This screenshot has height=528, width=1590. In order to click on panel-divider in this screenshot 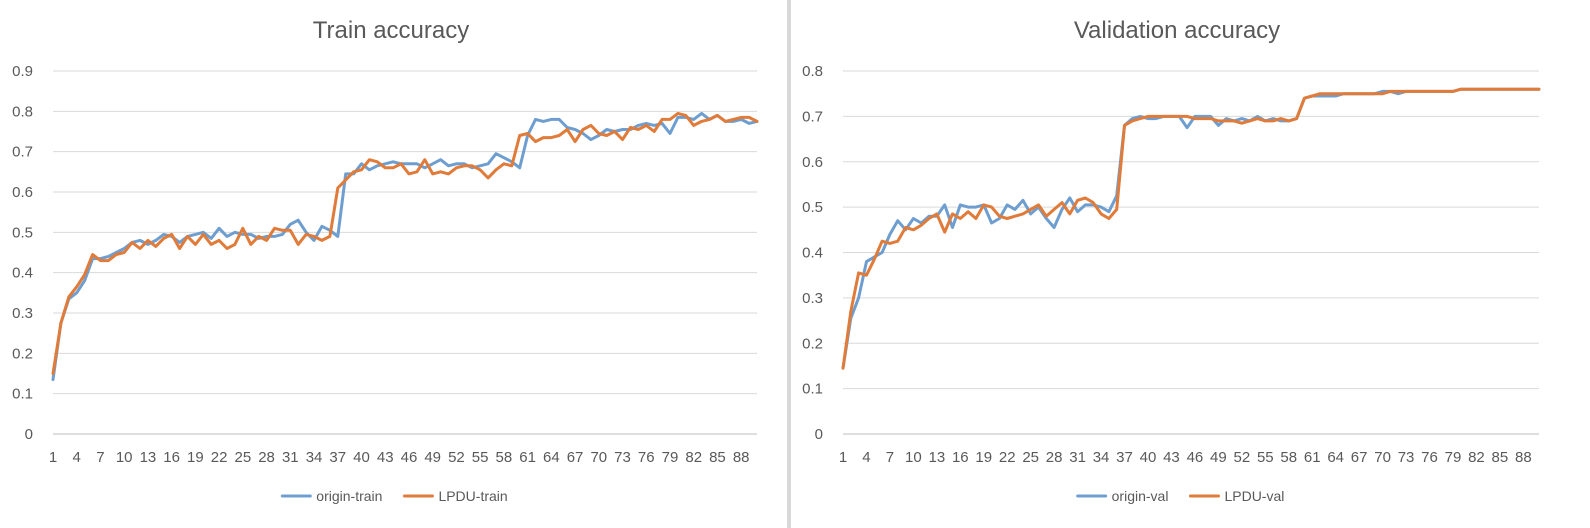, I will do `click(789, 264)`.